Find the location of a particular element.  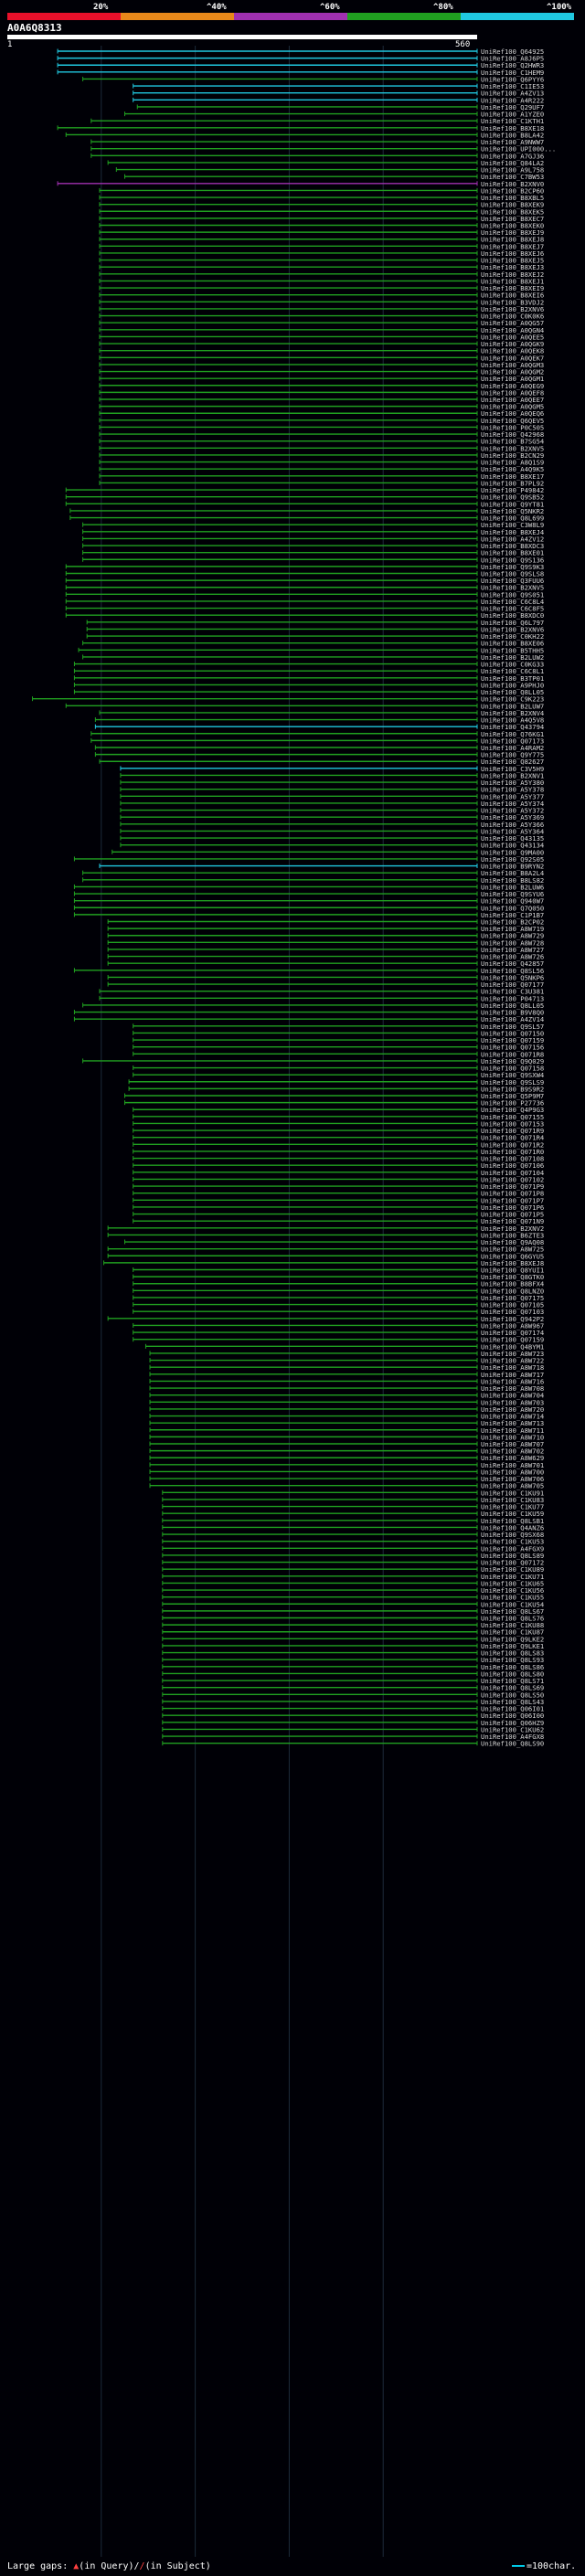

hit-row: UniRef100_B8XEK5 is located at coordinates (322, 211).